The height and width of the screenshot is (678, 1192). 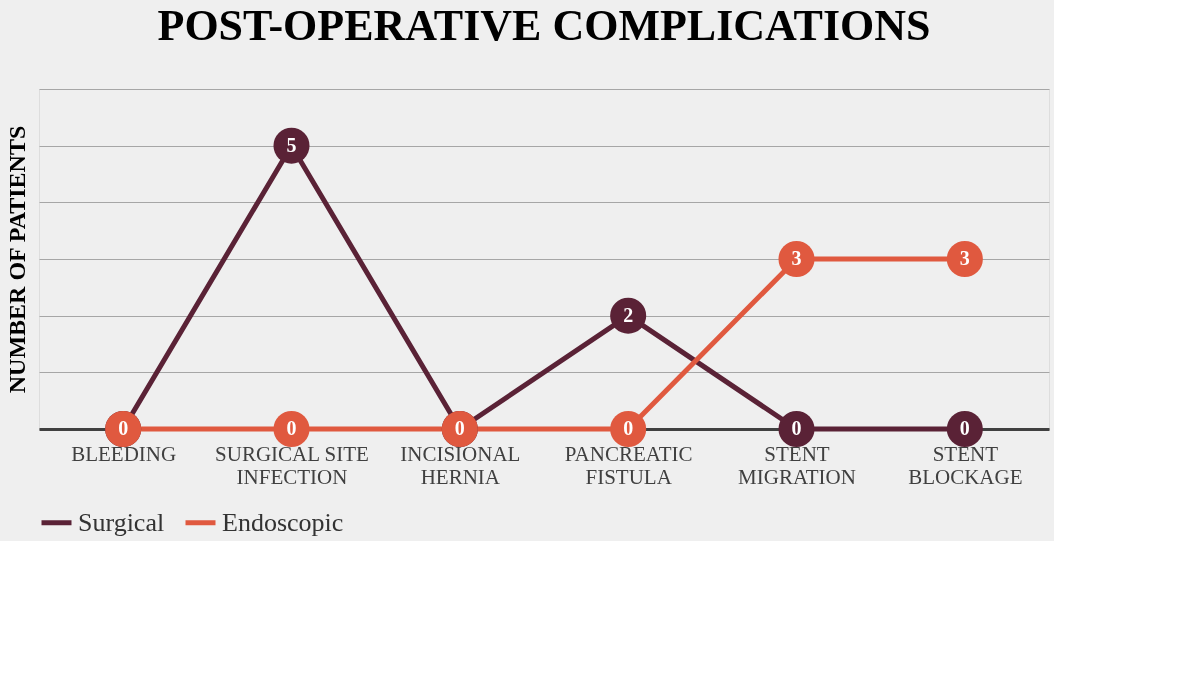 What do you see at coordinates (283, 522) in the screenshot?
I see `legend-label: Endoscopic` at bounding box center [283, 522].